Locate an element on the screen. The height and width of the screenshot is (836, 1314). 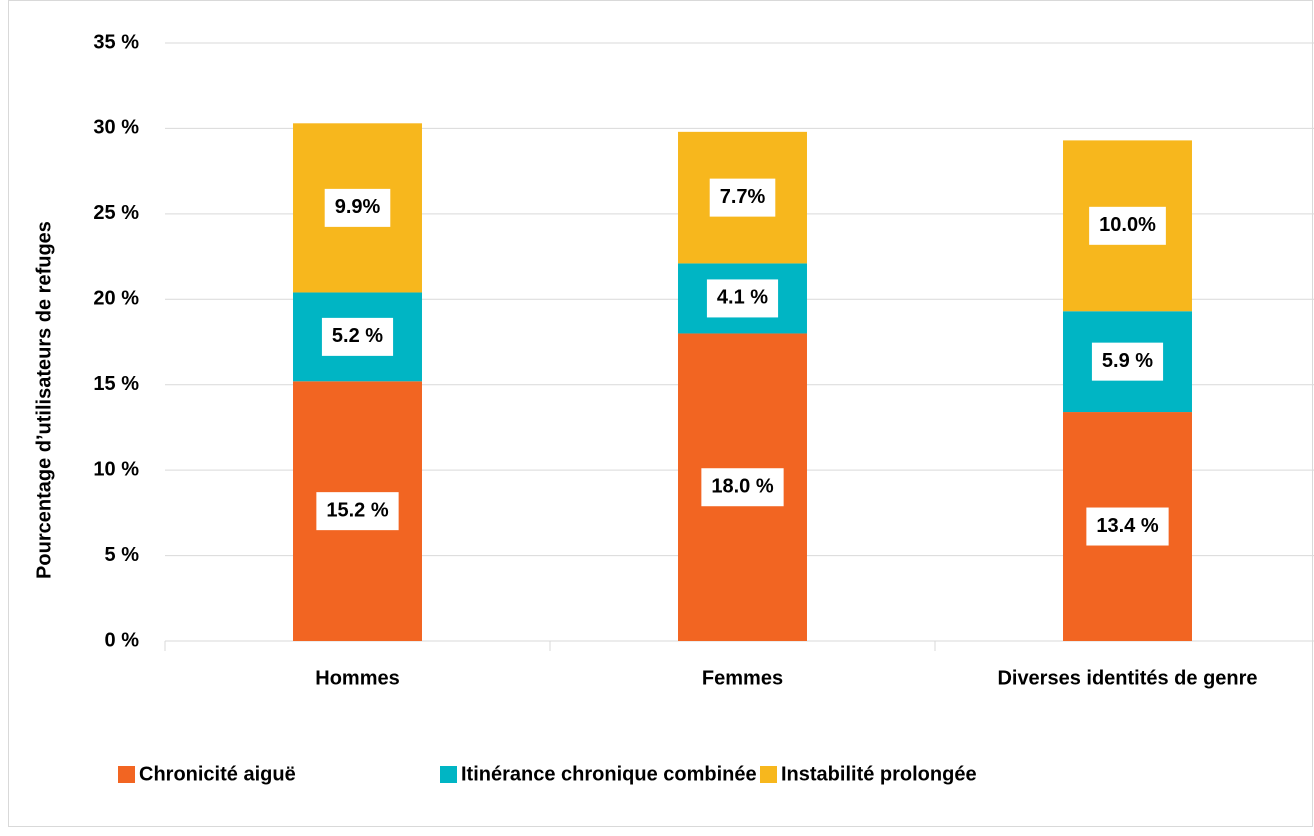
data-label: 13.4 % is located at coordinates (1127, 526).